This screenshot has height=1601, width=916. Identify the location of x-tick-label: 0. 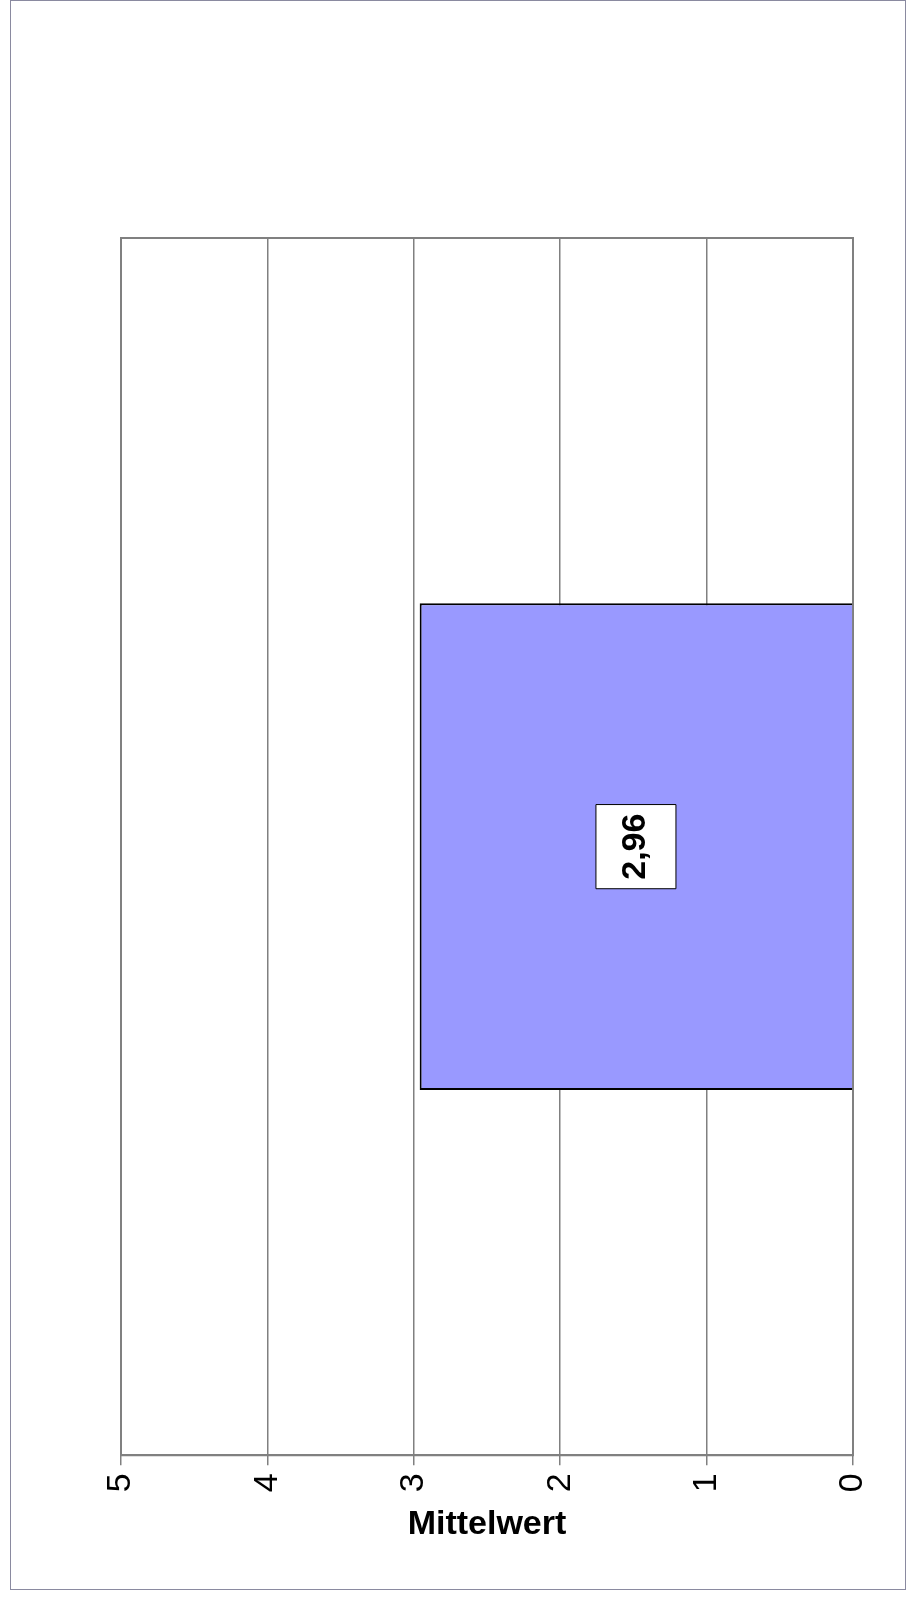
(850, 1483).